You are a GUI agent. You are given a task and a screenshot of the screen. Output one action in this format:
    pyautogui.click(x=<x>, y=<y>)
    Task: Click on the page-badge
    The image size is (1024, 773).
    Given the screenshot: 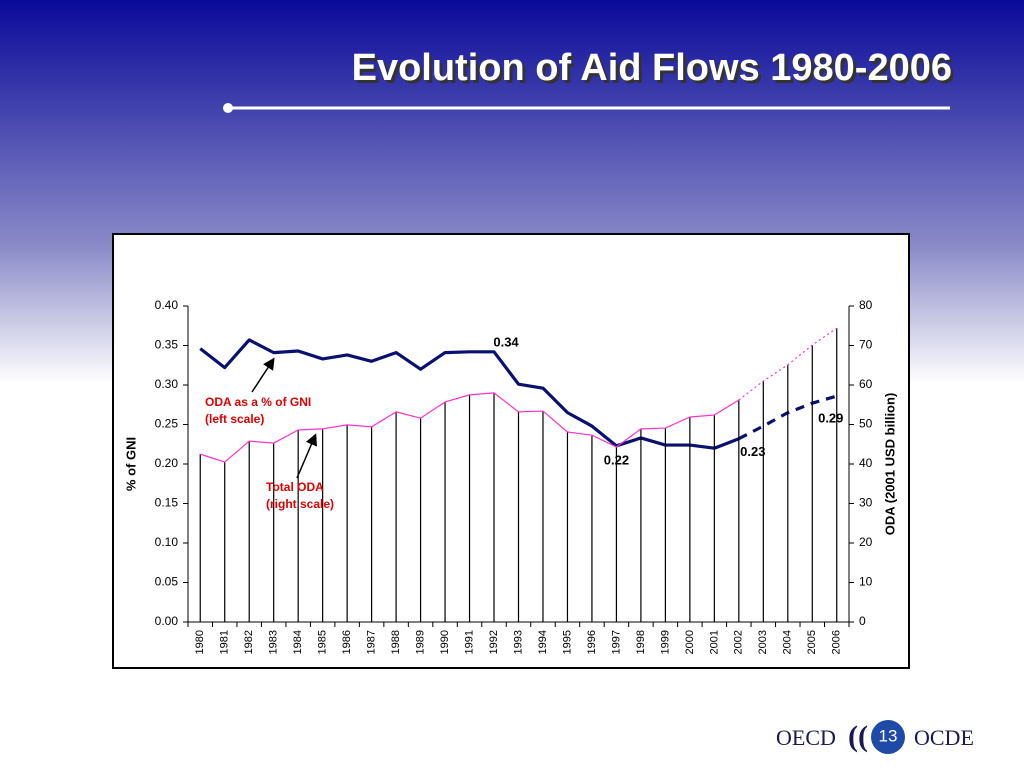 What is the action you would take?
    pyautogui.click(x=888, y=737)
    